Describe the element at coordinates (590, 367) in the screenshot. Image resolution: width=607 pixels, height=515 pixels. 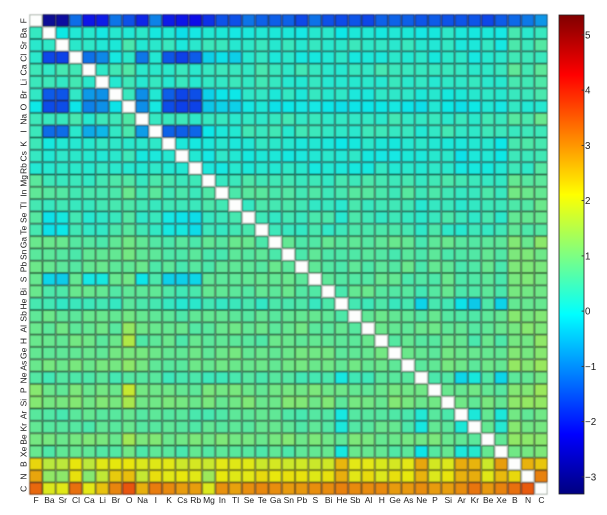
I see `svg-text: −1` at that location.